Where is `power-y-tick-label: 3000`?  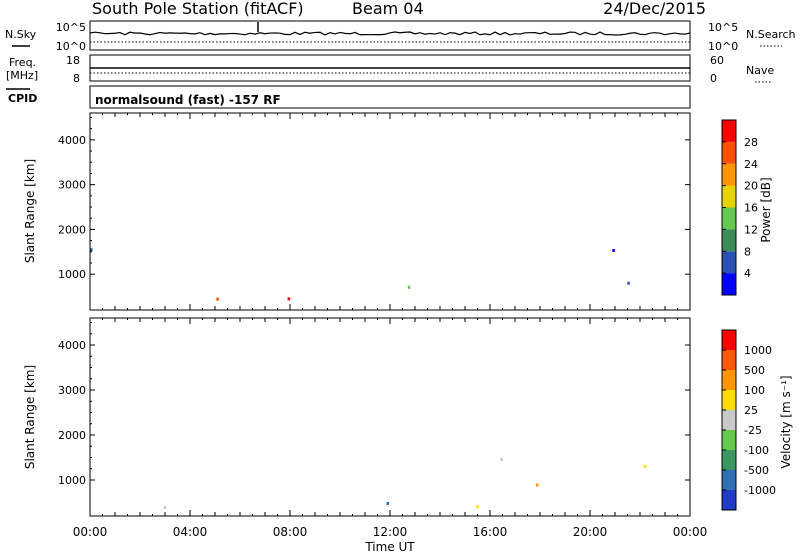 power-y-tick-label: 3000 is located at coordinates (72, 185).